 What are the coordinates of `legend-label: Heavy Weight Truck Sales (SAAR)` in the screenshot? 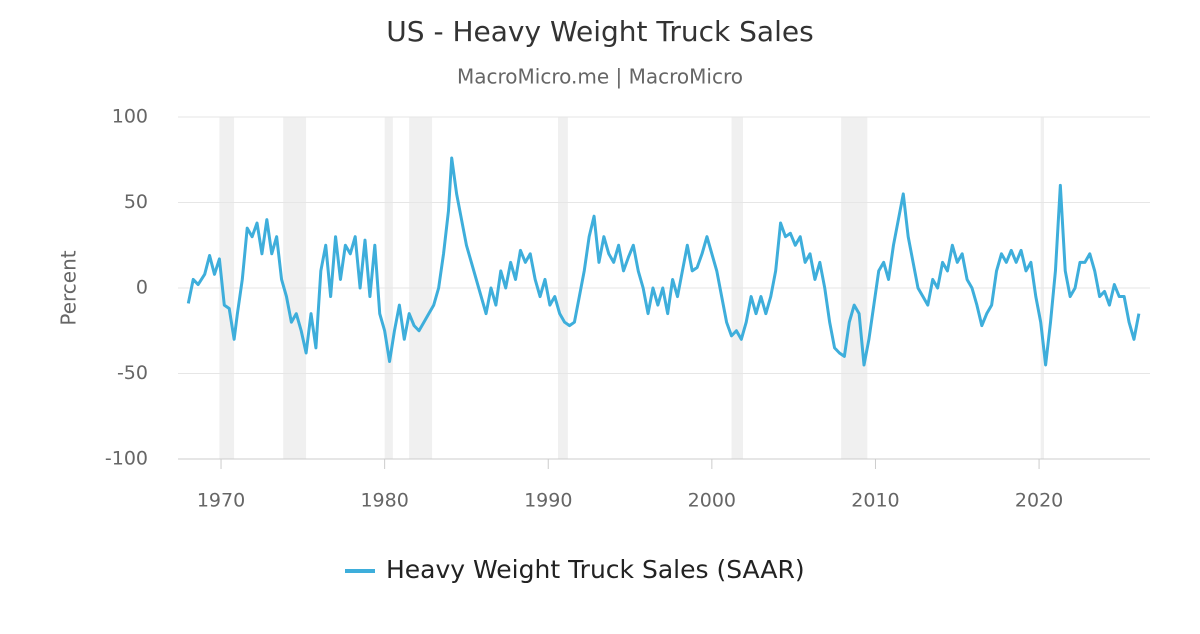 It's located at (595, 569).